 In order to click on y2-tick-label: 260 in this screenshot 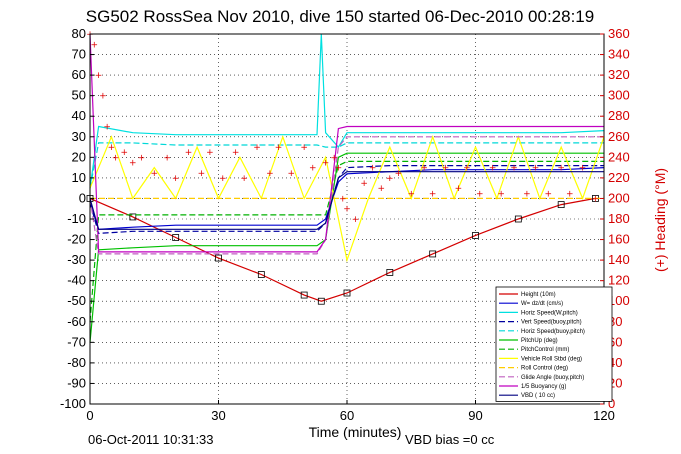, I will do `click(619, 136)`.